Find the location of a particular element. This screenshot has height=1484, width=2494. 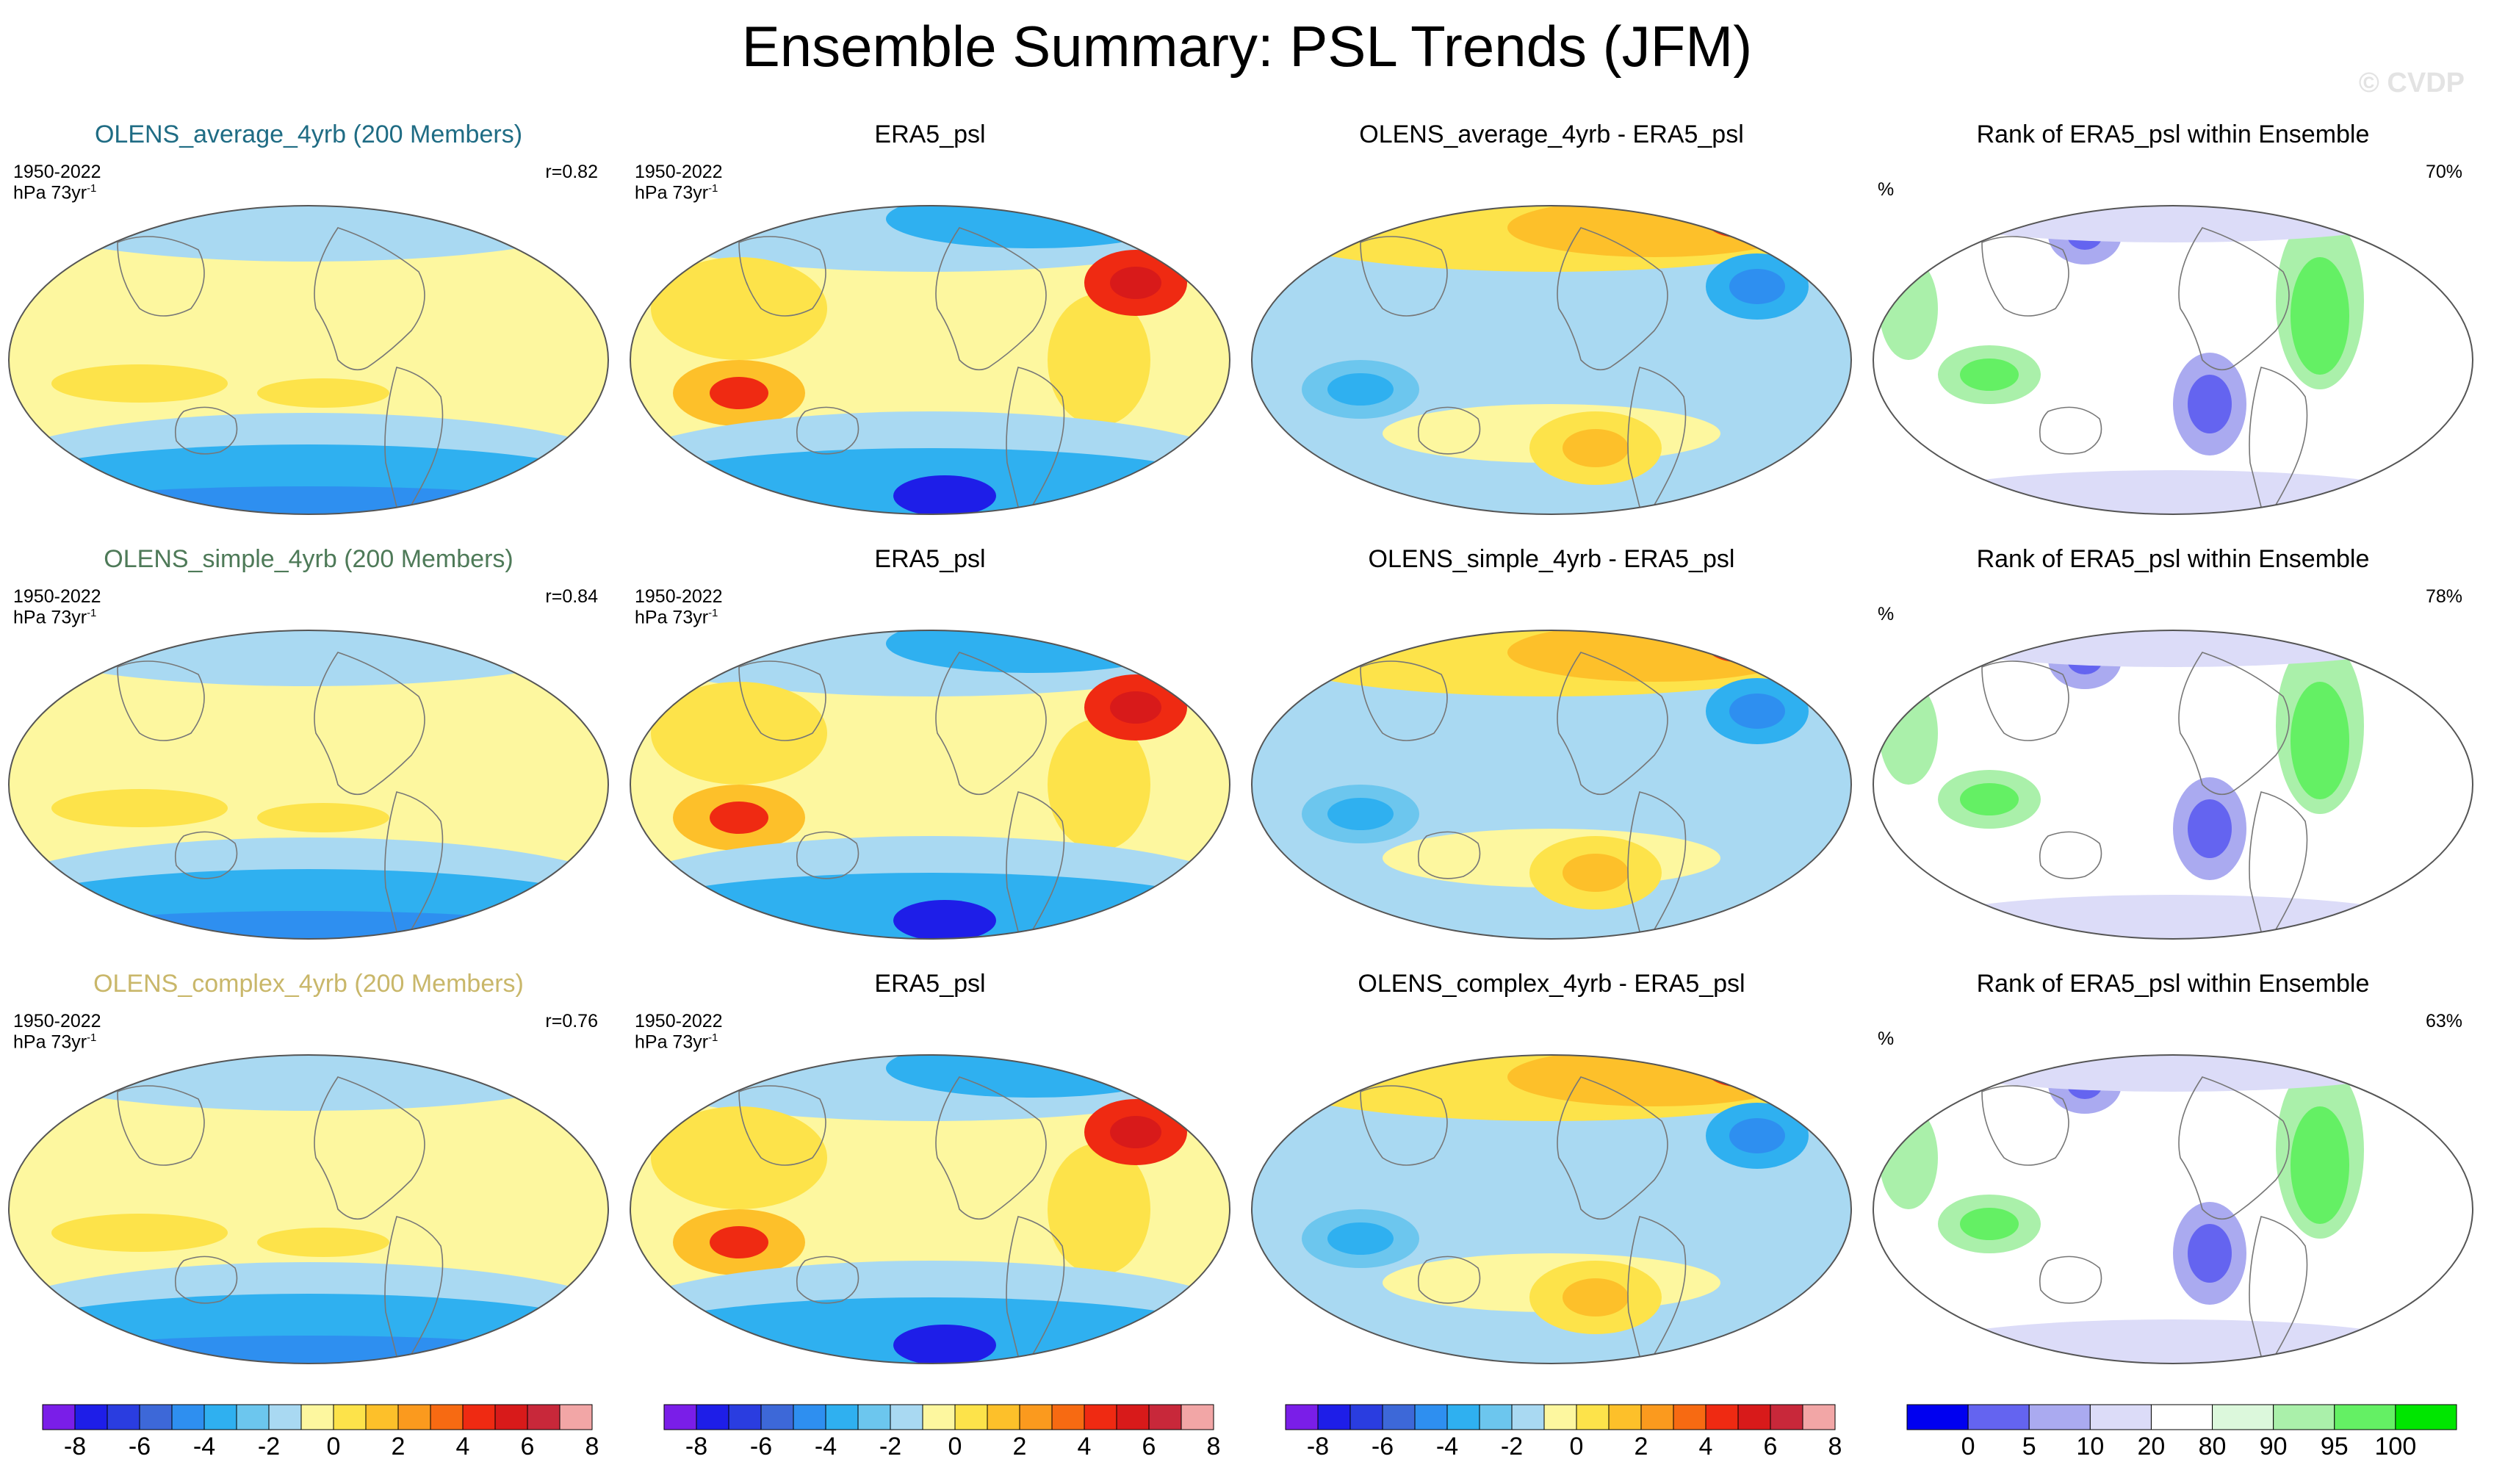

rank-region-pacific-green-core is located at coordinates (1989, 799).